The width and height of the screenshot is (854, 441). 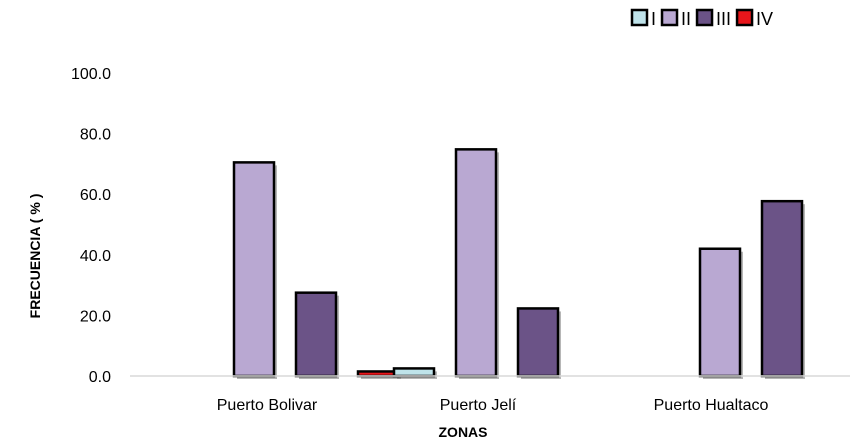 I want to click on y-tick-label: 20.0, so click(x=95, y=316).